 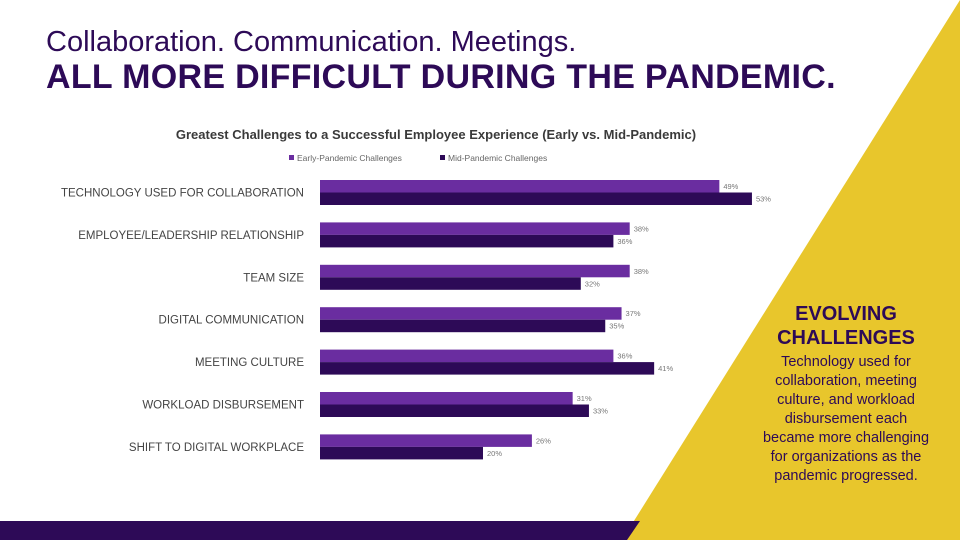 I want to click on category-label: TEAM SIZE, so click(x=273, y=278).